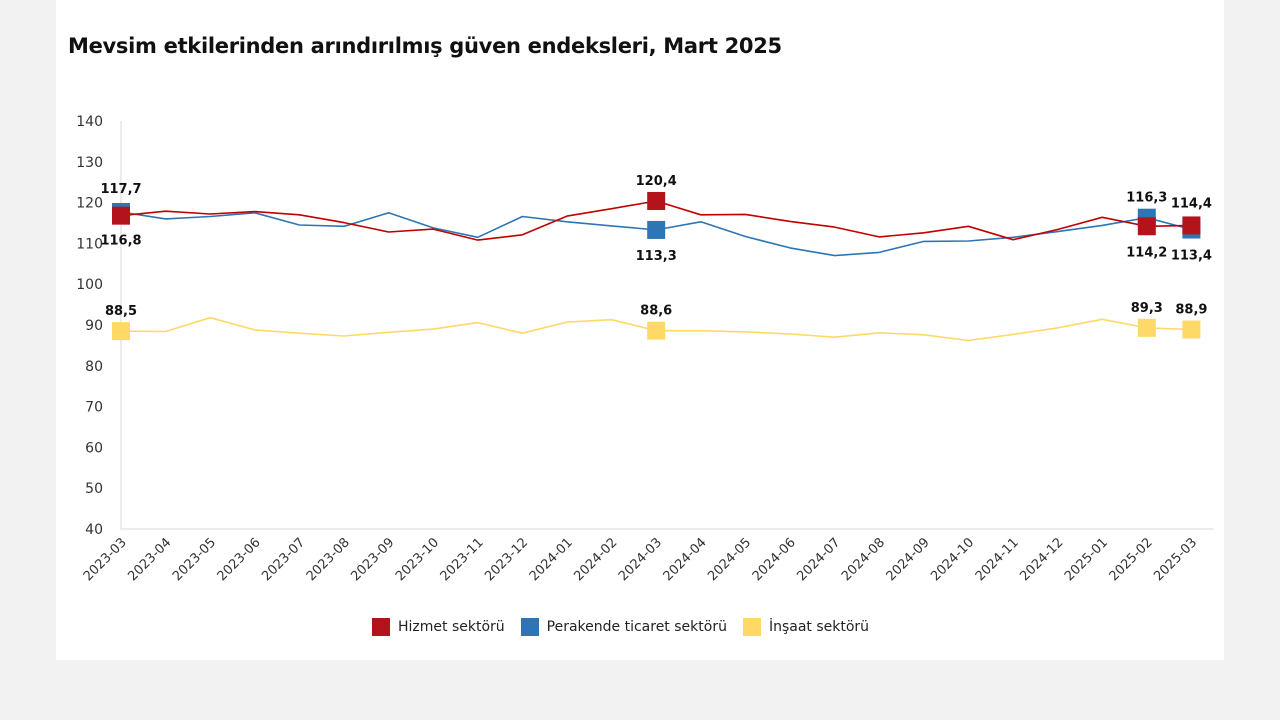  Describe the element at coordinates (1041, 559) in the screenshot. I see `x-tick-label: 2024-12` at that location.